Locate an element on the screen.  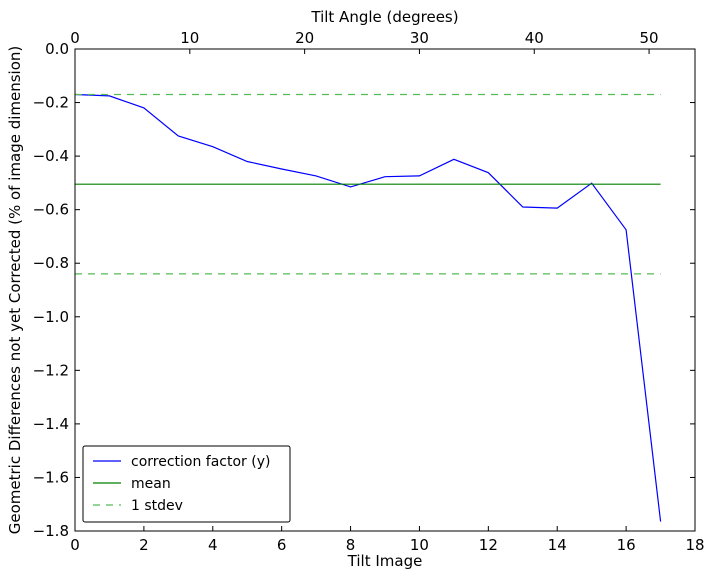
x2-tick-label: 20 is located at coordinates (304, 38).